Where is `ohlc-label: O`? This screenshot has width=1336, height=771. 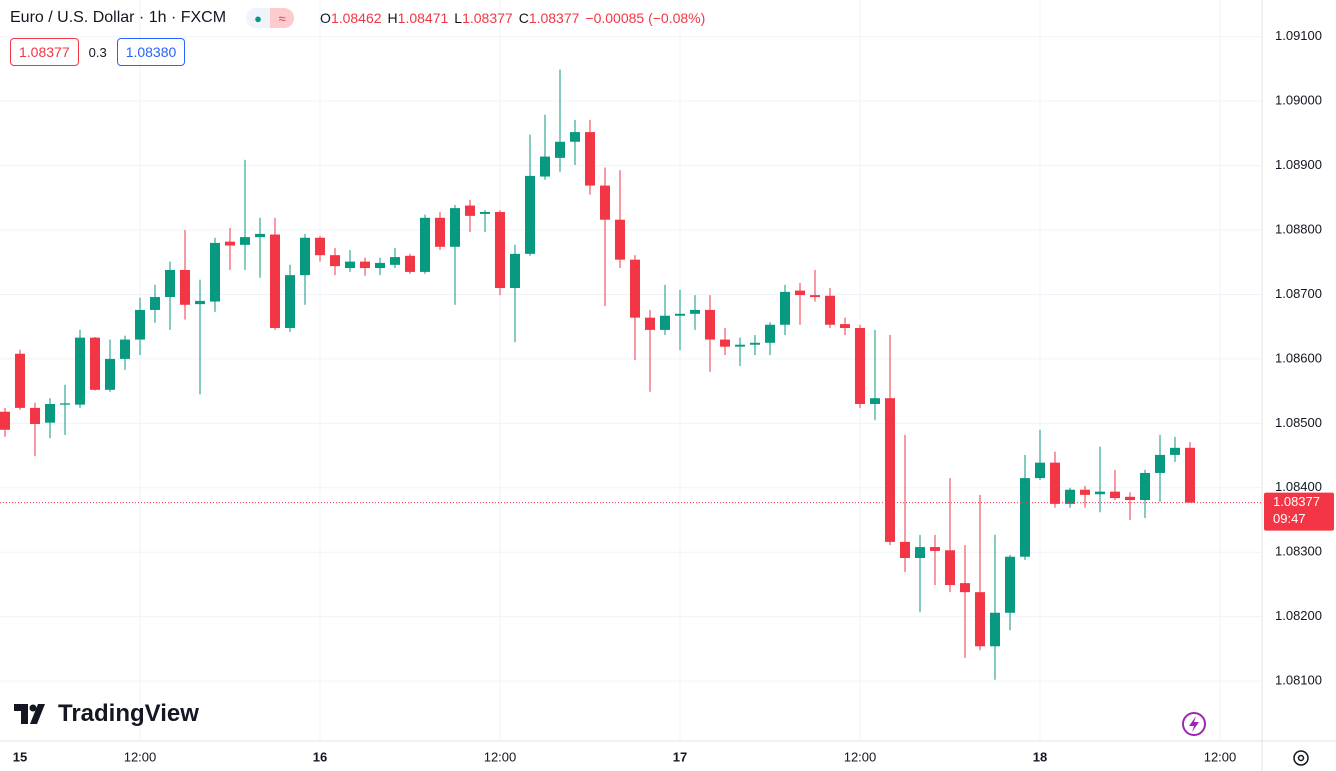
ohlc-label: O is located at coordinates (325, 18).